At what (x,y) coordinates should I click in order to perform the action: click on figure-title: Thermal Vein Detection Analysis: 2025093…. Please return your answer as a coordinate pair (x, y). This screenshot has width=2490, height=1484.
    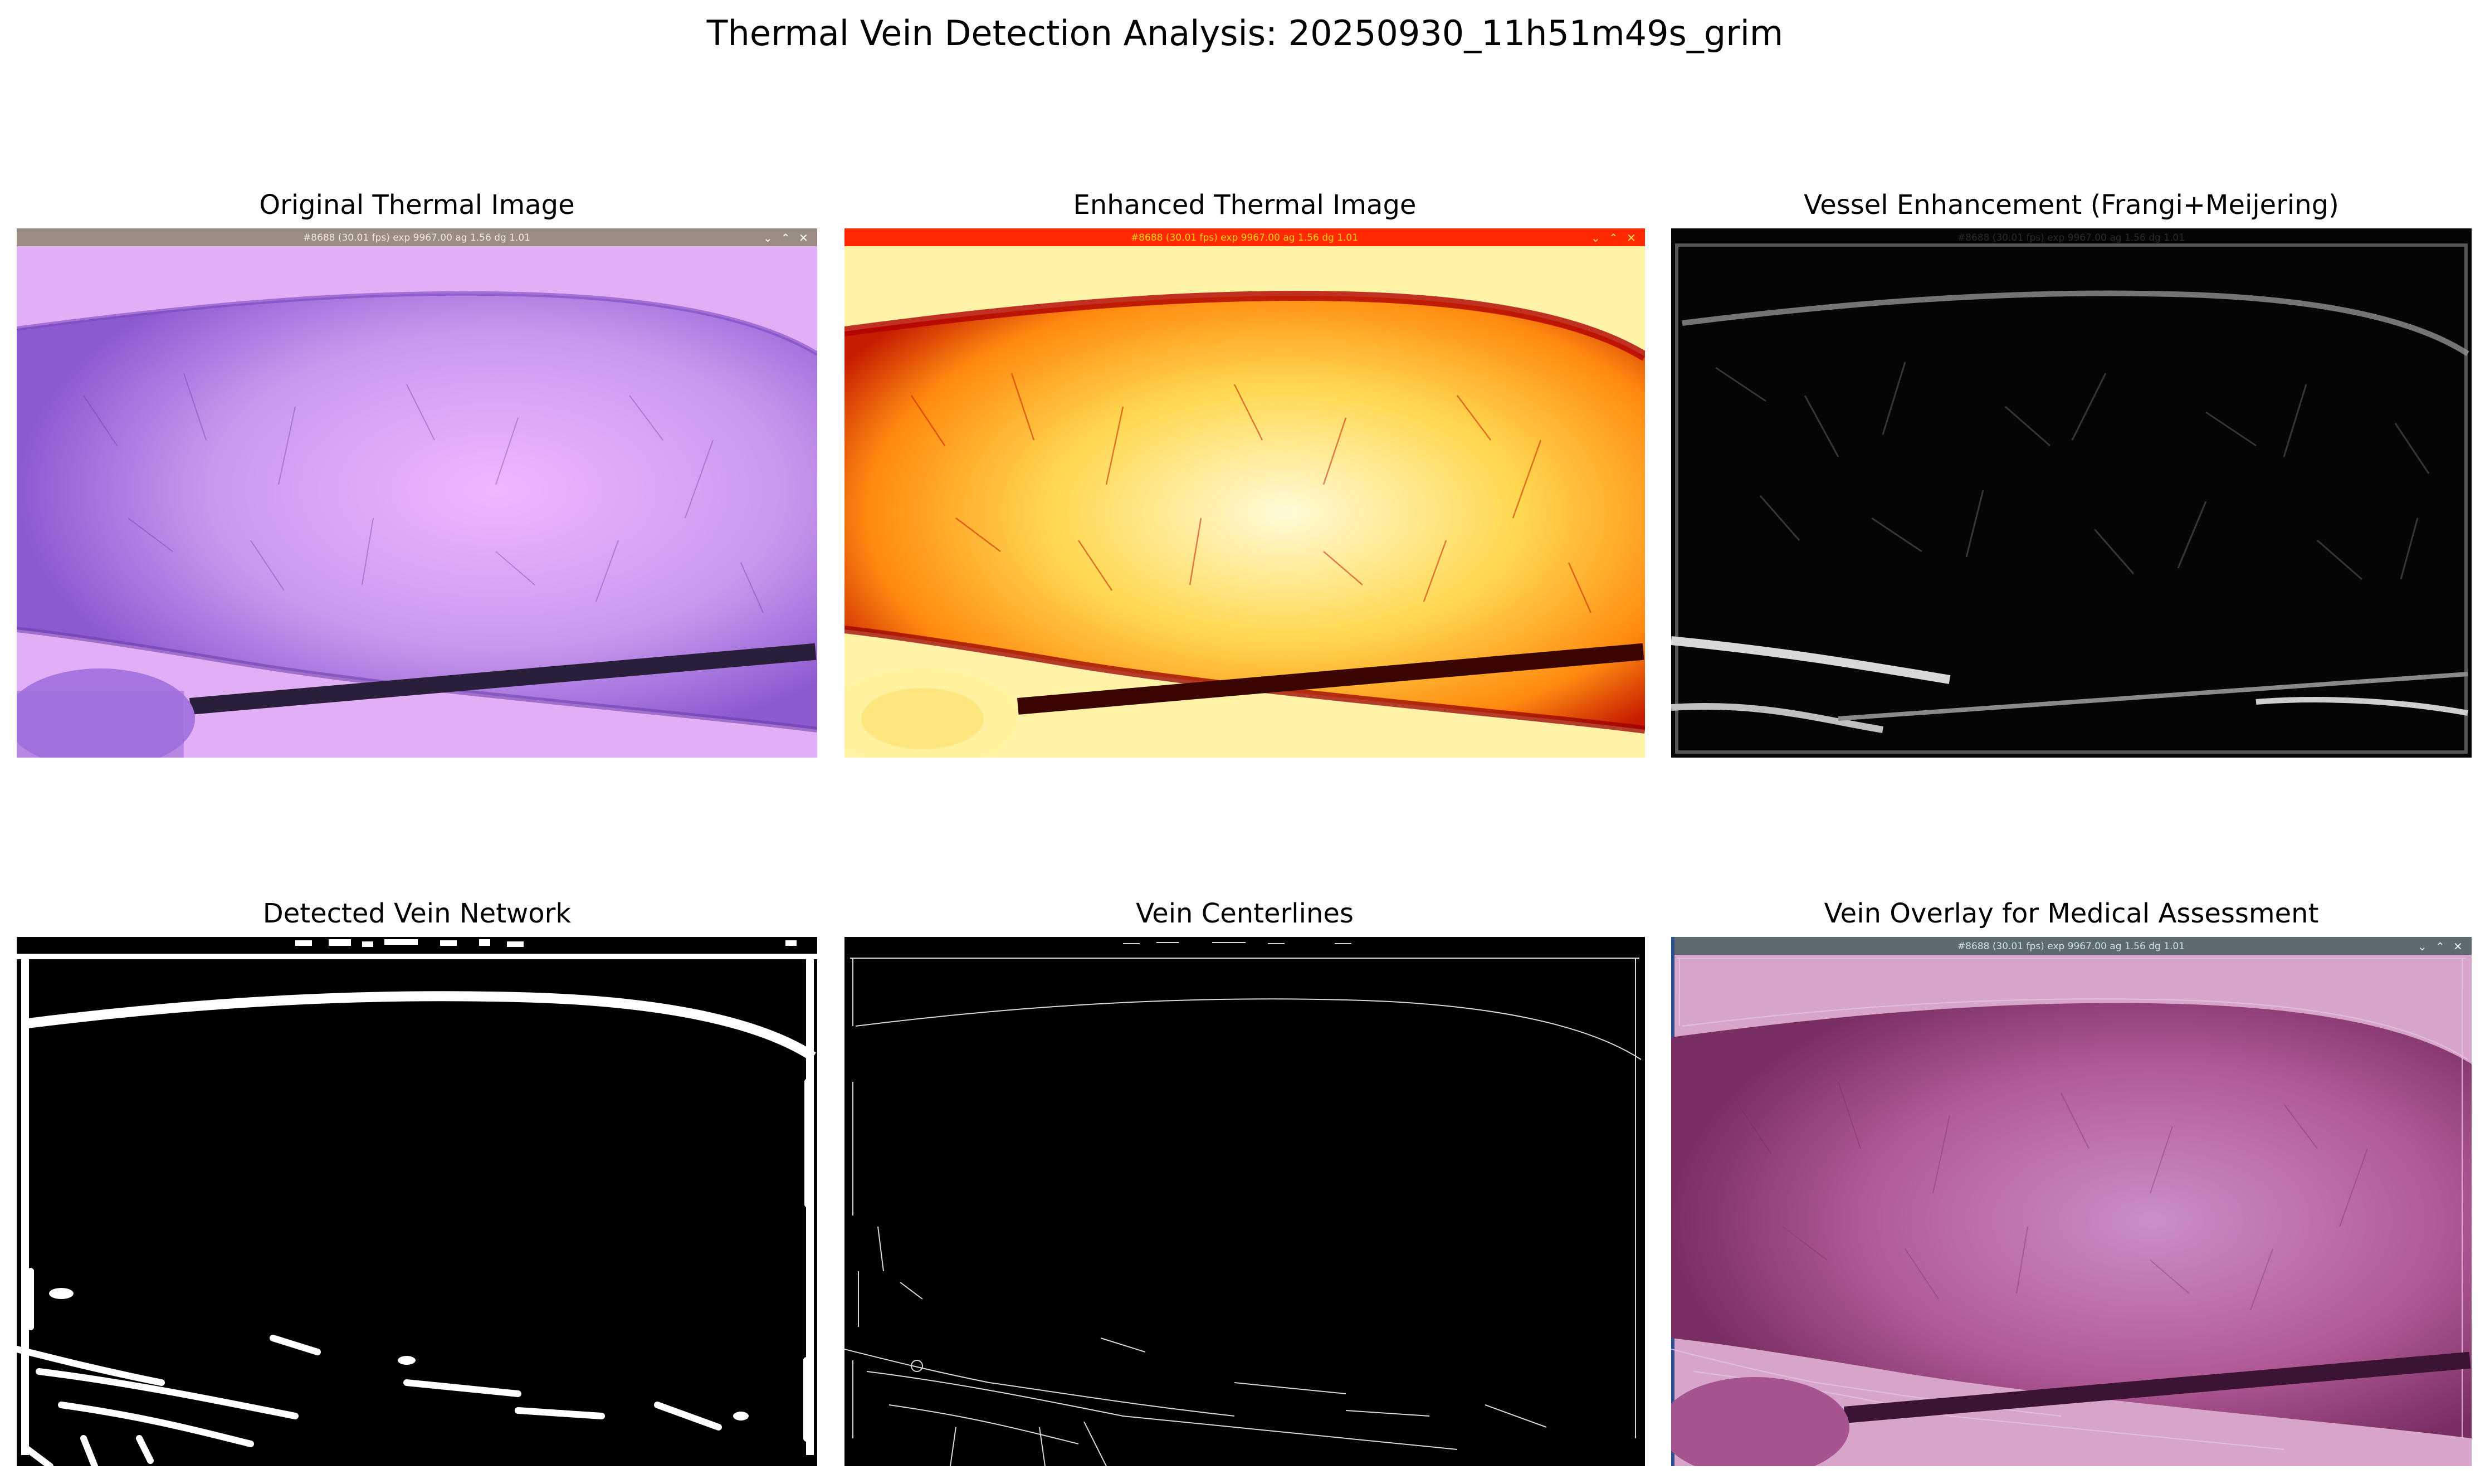
    Looking at the image, I should click on (1245, 33).